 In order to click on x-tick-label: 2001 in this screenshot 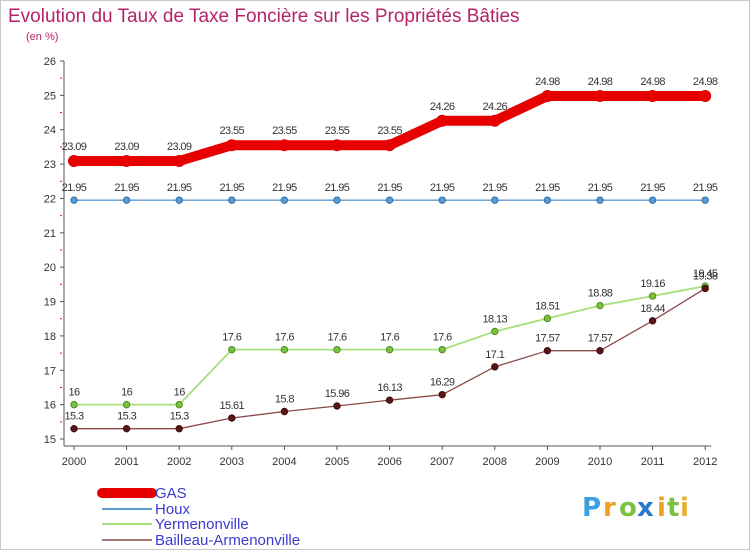, I will do `click(126, 462)`.